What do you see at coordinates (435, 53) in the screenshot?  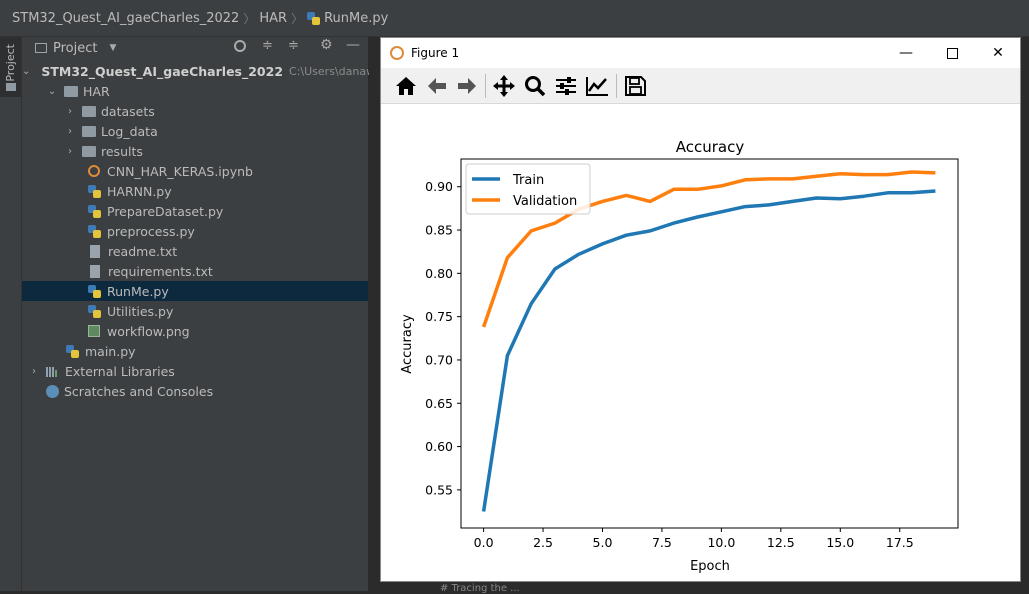 I see `figure-title: Figure 1` at bounding box center [435, 53].